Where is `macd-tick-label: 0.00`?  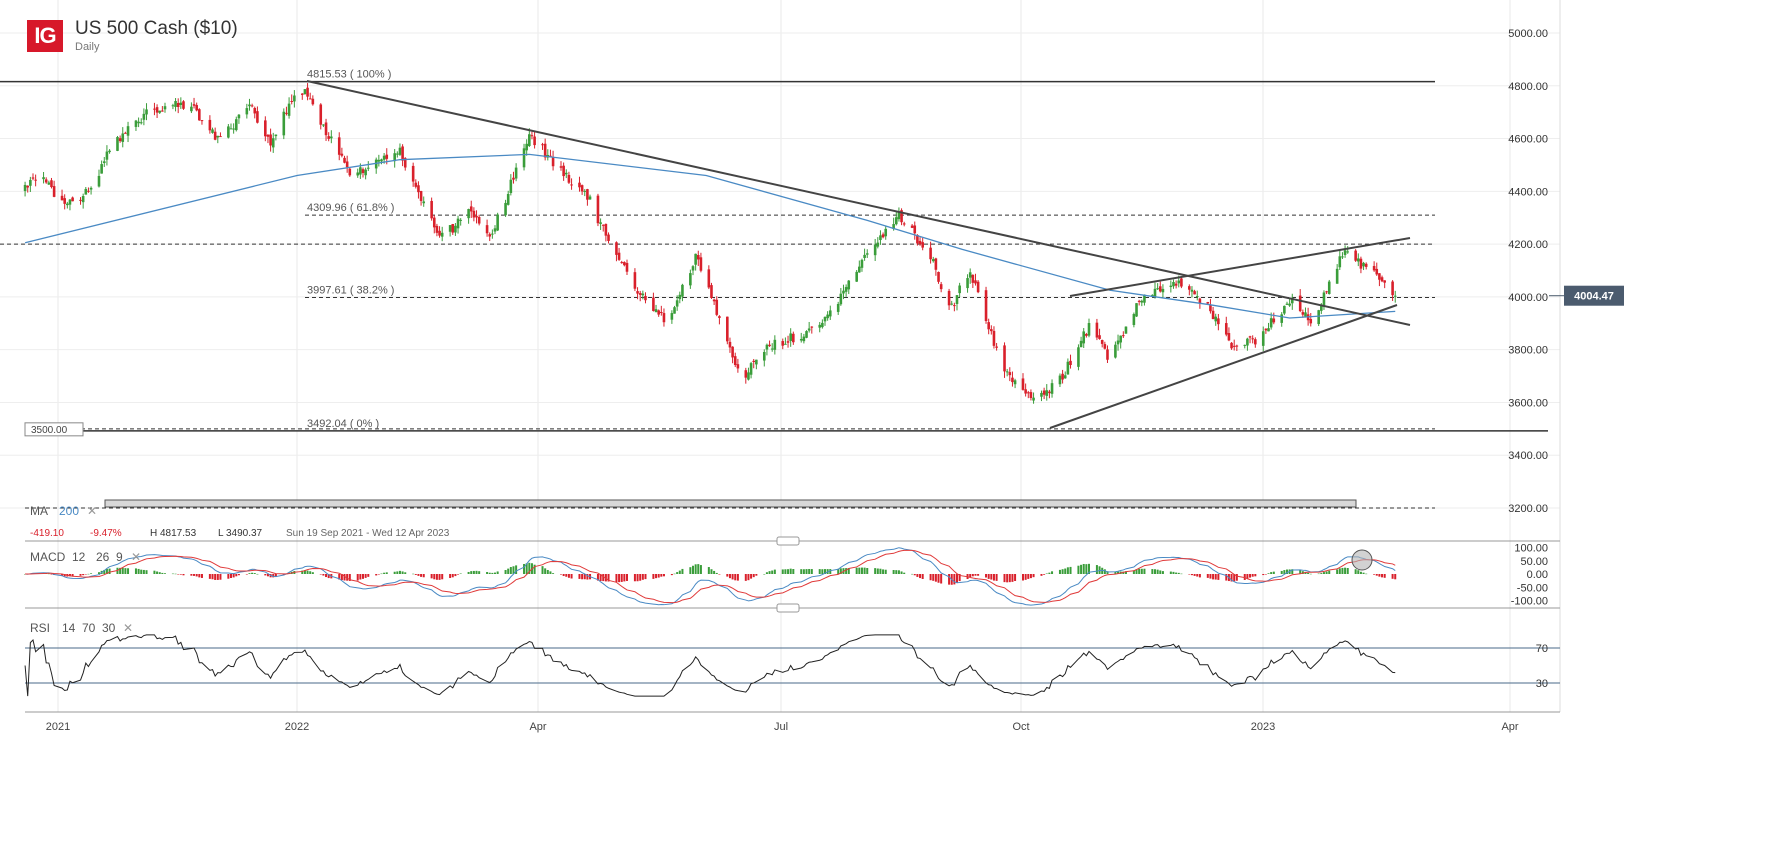 macd-tick-label: 0.00 is located at coordinates (1537, 575).